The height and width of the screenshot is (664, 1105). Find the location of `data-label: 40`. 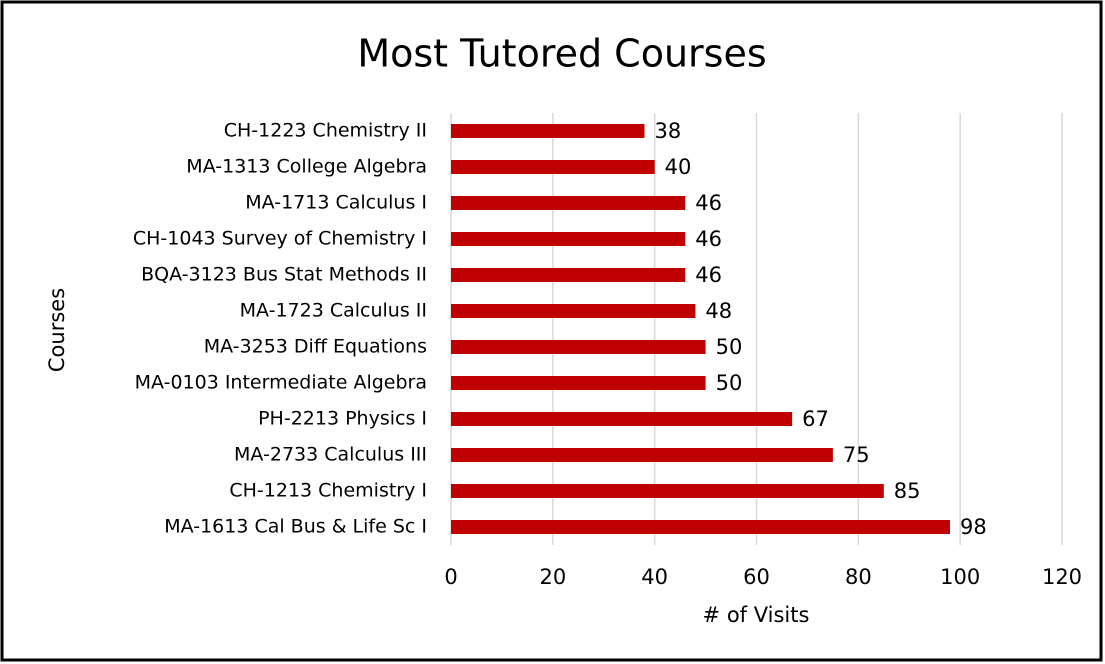

data-label: 40 is located at coordinates (678, 167).